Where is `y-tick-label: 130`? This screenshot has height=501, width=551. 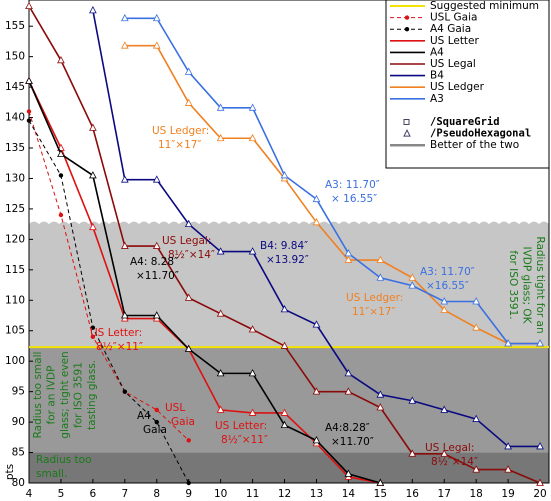 y-tick-label: 130 is located at coordinates (15, 178).